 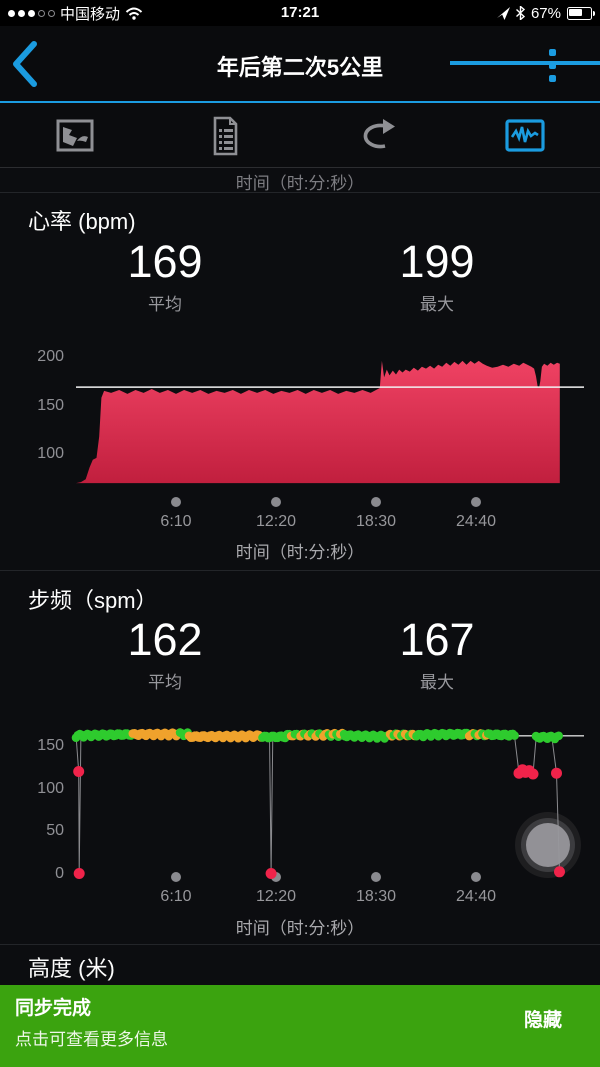 What do you see at coordinates (300, 67) in the screenshot?
I see `page-title: 年后第二次5公里` at bounding box center [300, 67].